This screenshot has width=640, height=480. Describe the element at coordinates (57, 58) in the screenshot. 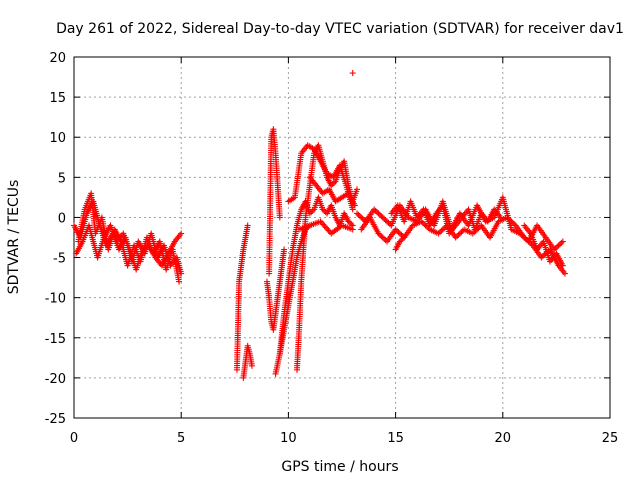

I see `y-tick-label: 20` at that location.